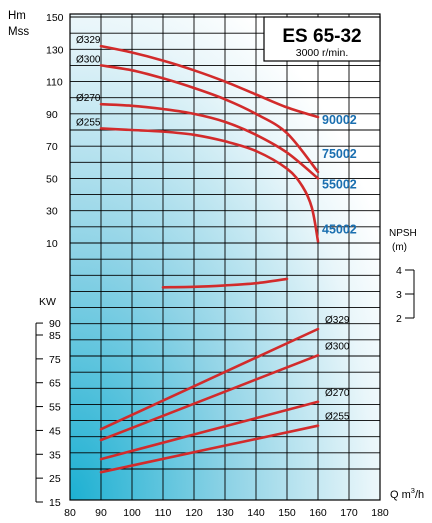  Describe the element at coordinates (337, 320) in the screenshot. I see `power-diameter-label: Ø329` at that location.